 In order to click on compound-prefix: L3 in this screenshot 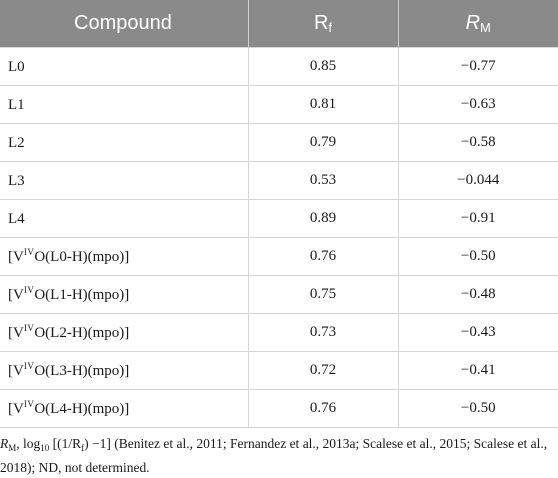, I will do `click(16, 181)`.